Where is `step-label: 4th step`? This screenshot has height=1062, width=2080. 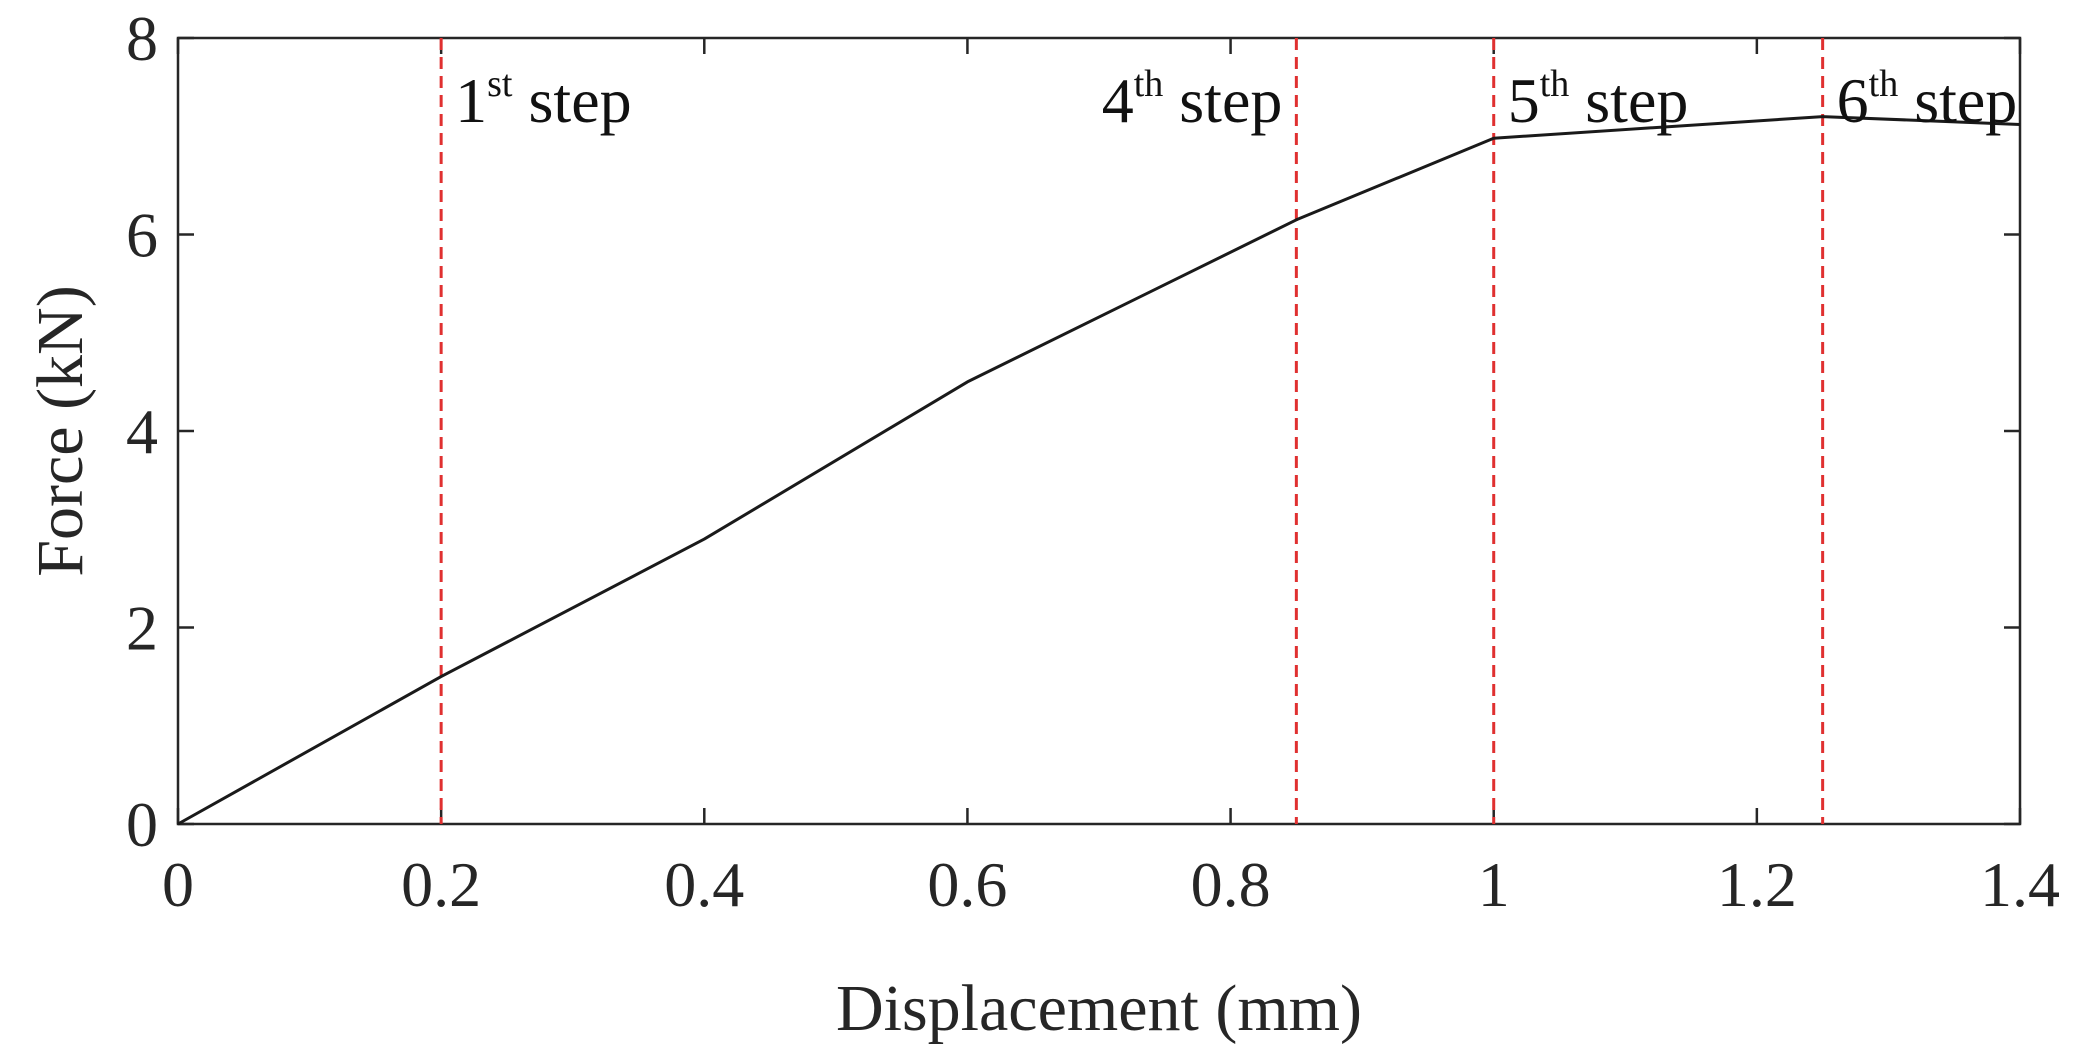 step-label: 4th step is located at coordinates (1192, 99).